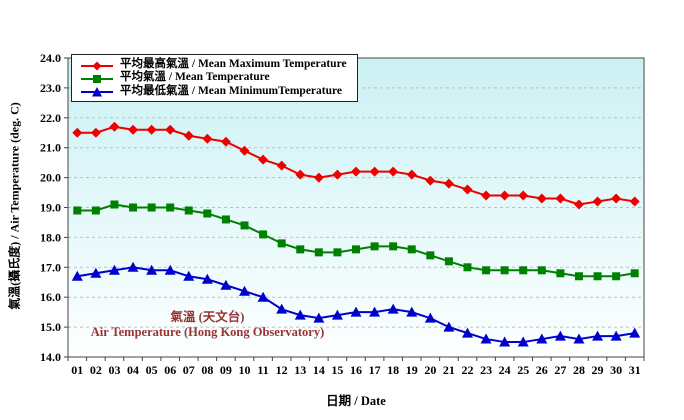  What do you see at coordinates (319, 370) in the screenshot?
I see `x-tick-label: 14` at bounding box center [319, 370].